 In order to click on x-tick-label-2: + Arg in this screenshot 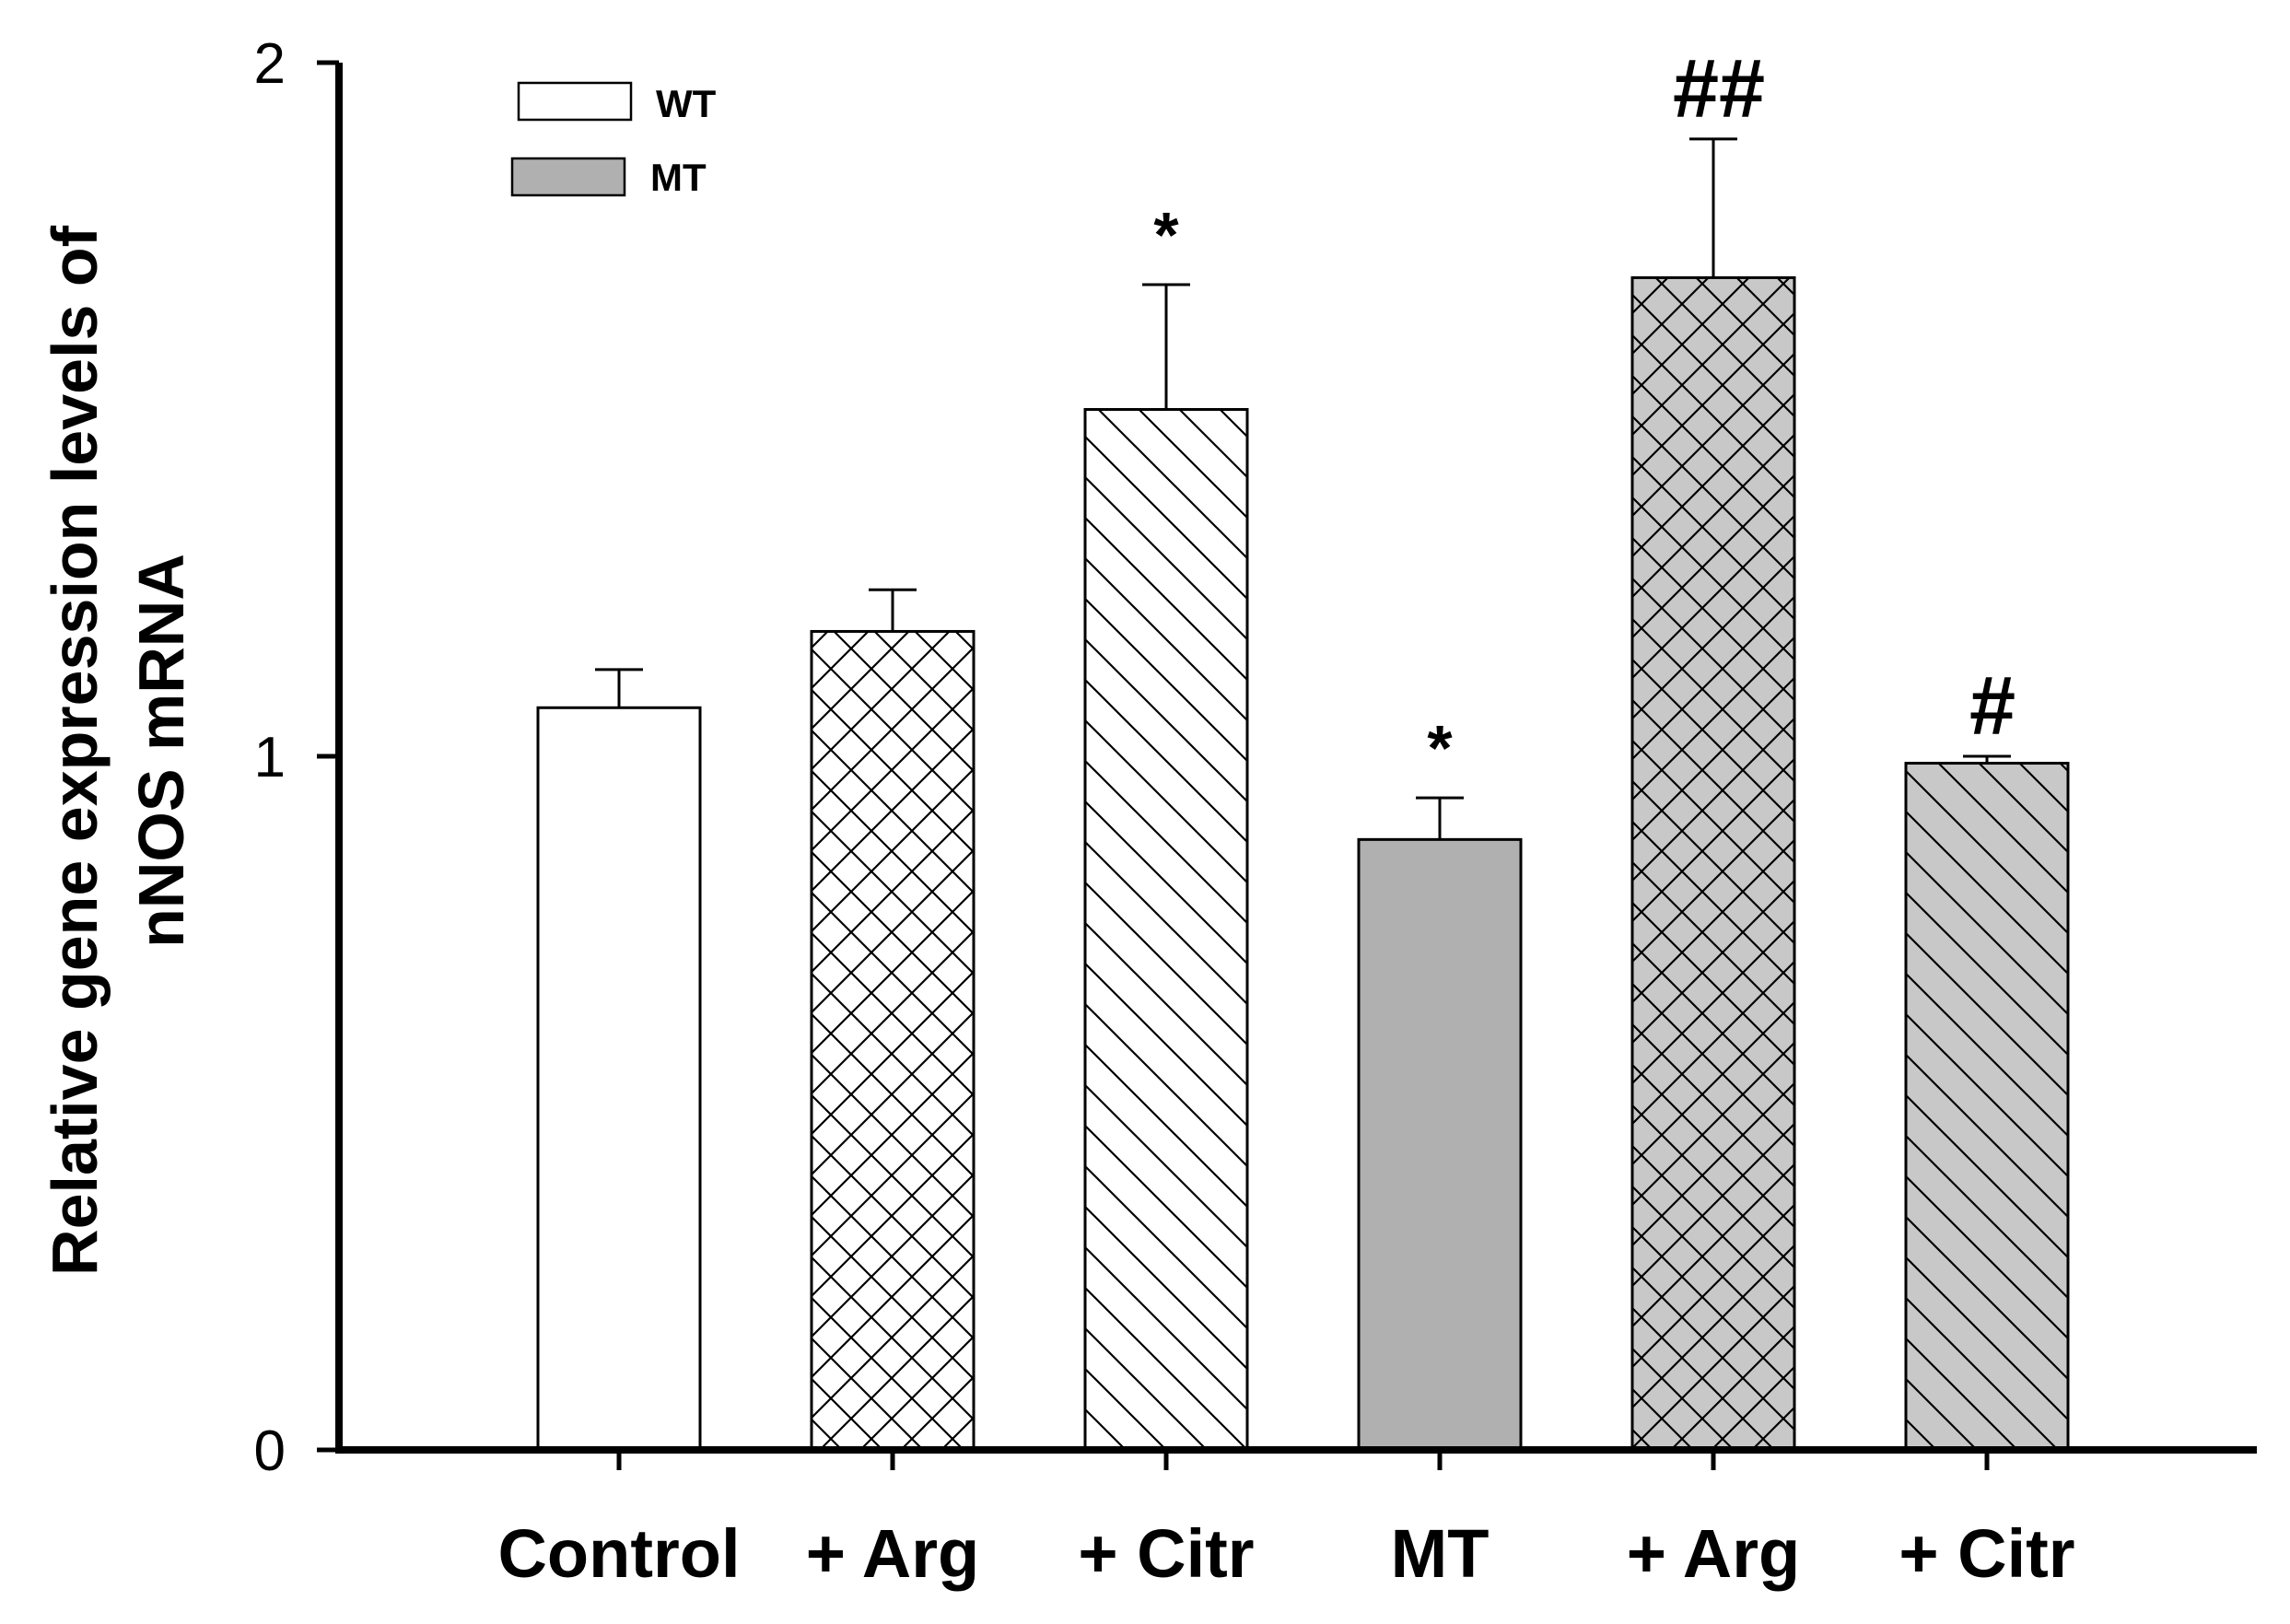, I will do `click(892, 1554)`.